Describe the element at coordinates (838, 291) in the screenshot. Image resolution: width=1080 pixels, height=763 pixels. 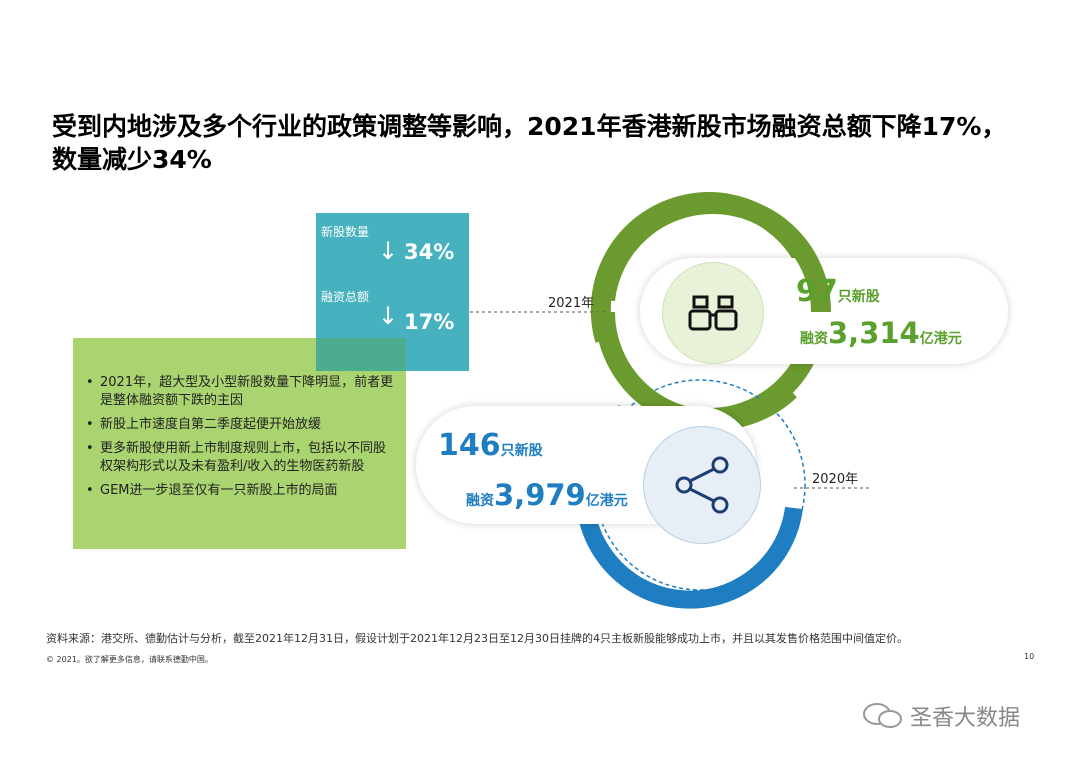
I see `count-2021: 97只新股` at that location.